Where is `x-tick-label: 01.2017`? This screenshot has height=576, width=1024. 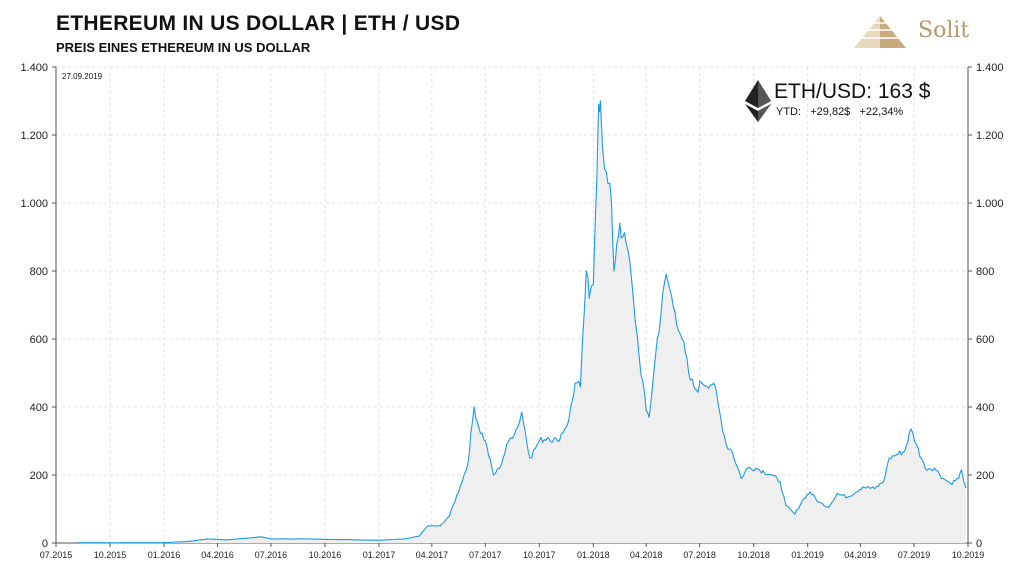 x-tick-label: 01.2017 is located at coordinates (379, 555).